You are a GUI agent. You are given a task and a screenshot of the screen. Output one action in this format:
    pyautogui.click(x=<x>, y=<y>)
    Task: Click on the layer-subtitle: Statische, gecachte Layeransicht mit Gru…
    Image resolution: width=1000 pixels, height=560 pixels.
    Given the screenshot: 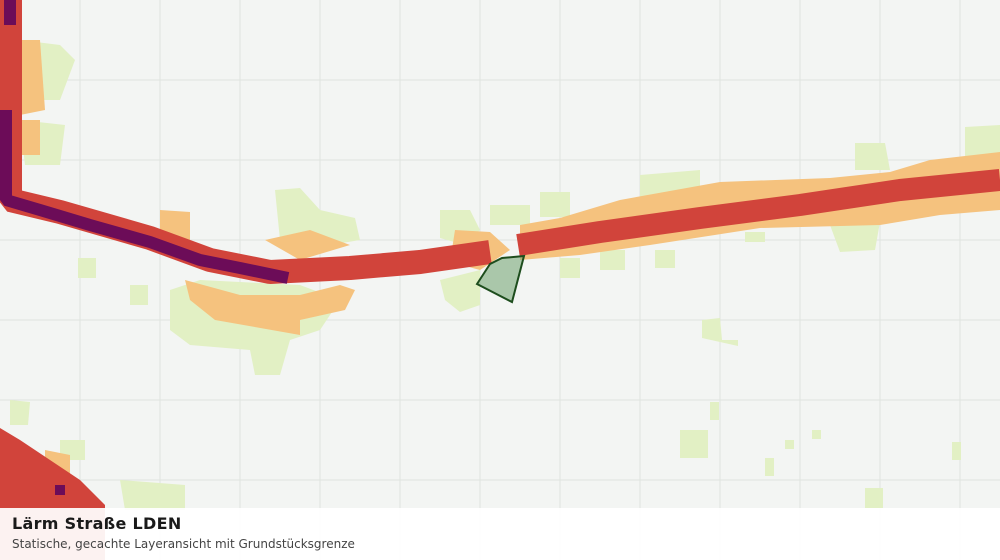 What is the action you would take?
    pyautogui.click(x=183, y=544)
    